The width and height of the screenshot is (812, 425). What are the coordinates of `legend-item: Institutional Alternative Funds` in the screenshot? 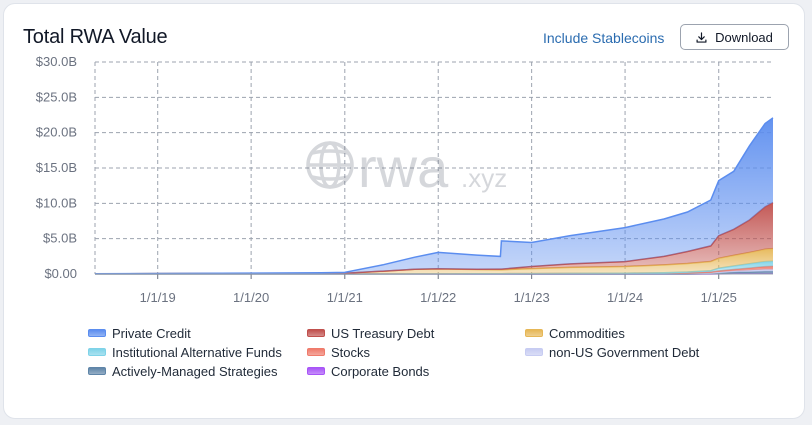 It's located at (185, 352).